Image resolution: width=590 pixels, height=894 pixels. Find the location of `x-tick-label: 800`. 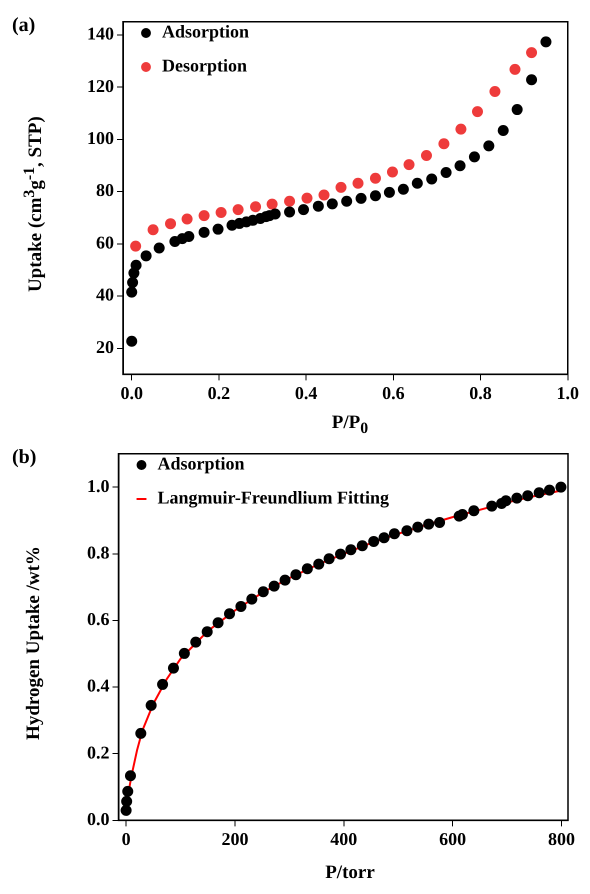

x-tick-label: 800 is located at coordinates (561, 838).